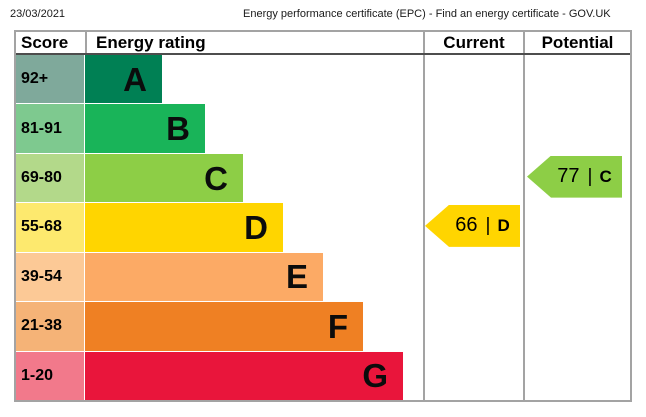  What do you see at coordinates (216, 178) in the screenshot?
I see `band-letter: C` at bounding box center [216, 178].